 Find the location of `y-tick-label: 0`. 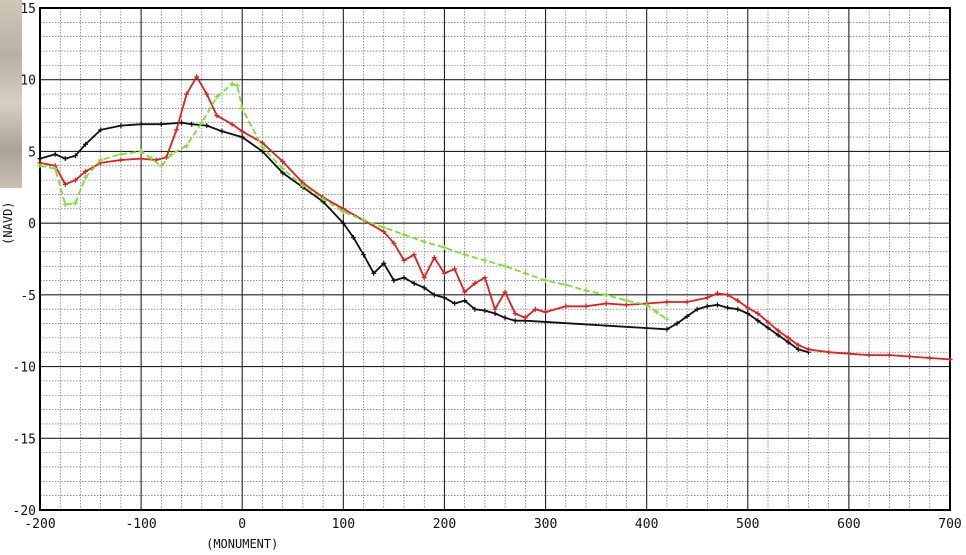

y-tick-label: 0 is located at coordinates (32, 224).